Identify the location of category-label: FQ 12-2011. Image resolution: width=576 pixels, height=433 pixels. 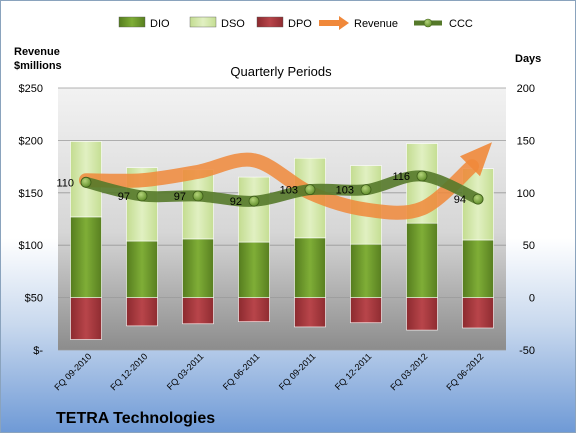
(353, 371).